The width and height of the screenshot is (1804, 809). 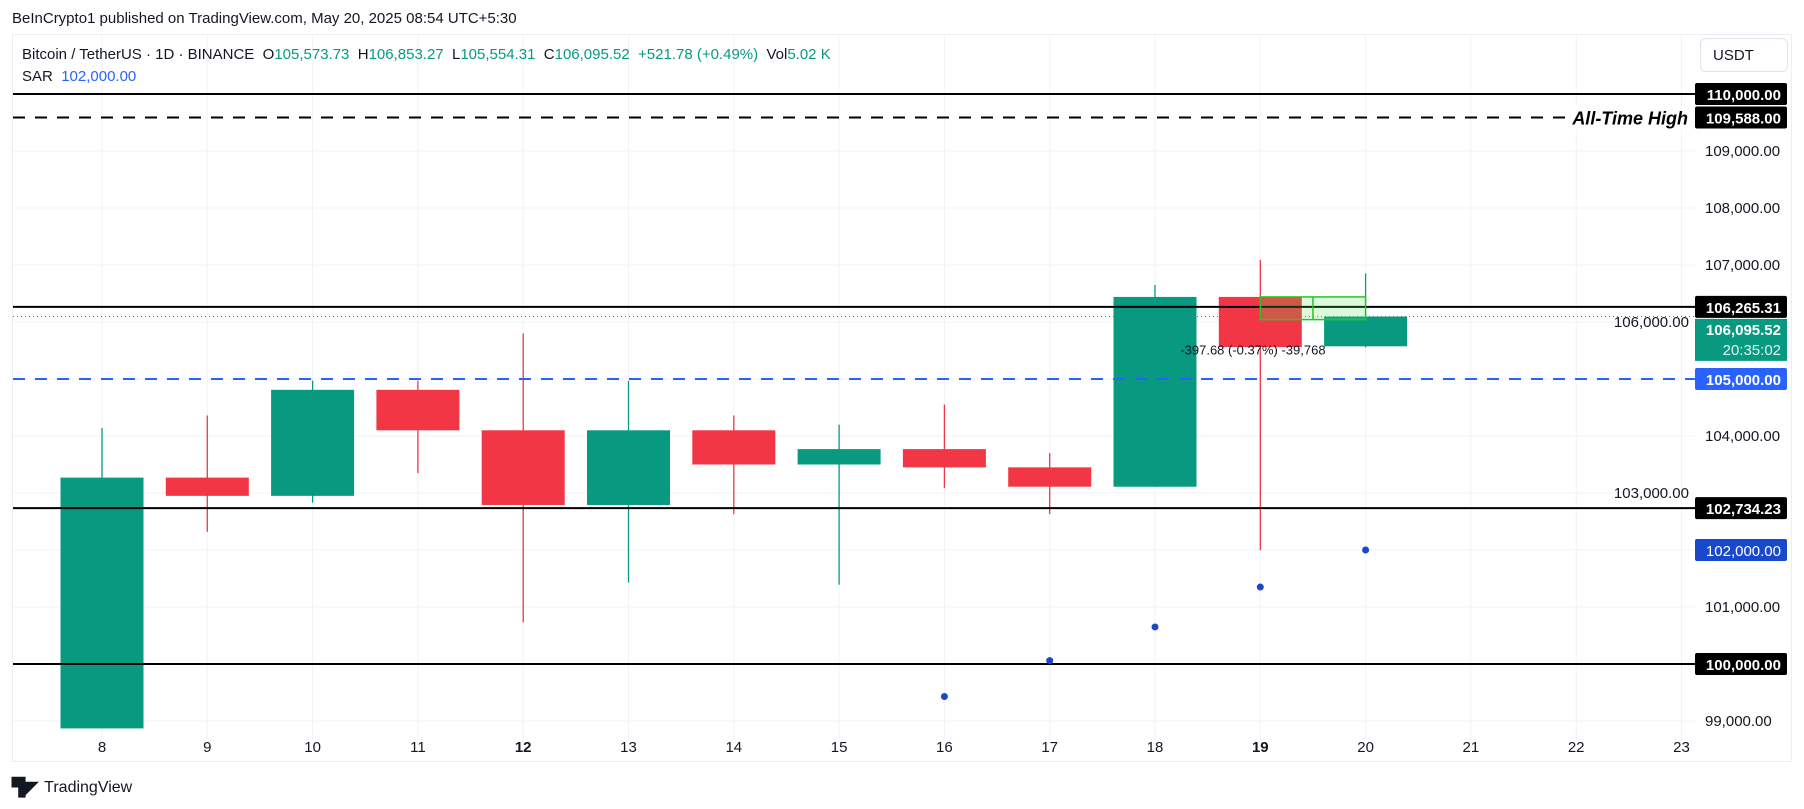 I want to click on y-tick-label: 99,000.00, so click(x=1738, y=721).